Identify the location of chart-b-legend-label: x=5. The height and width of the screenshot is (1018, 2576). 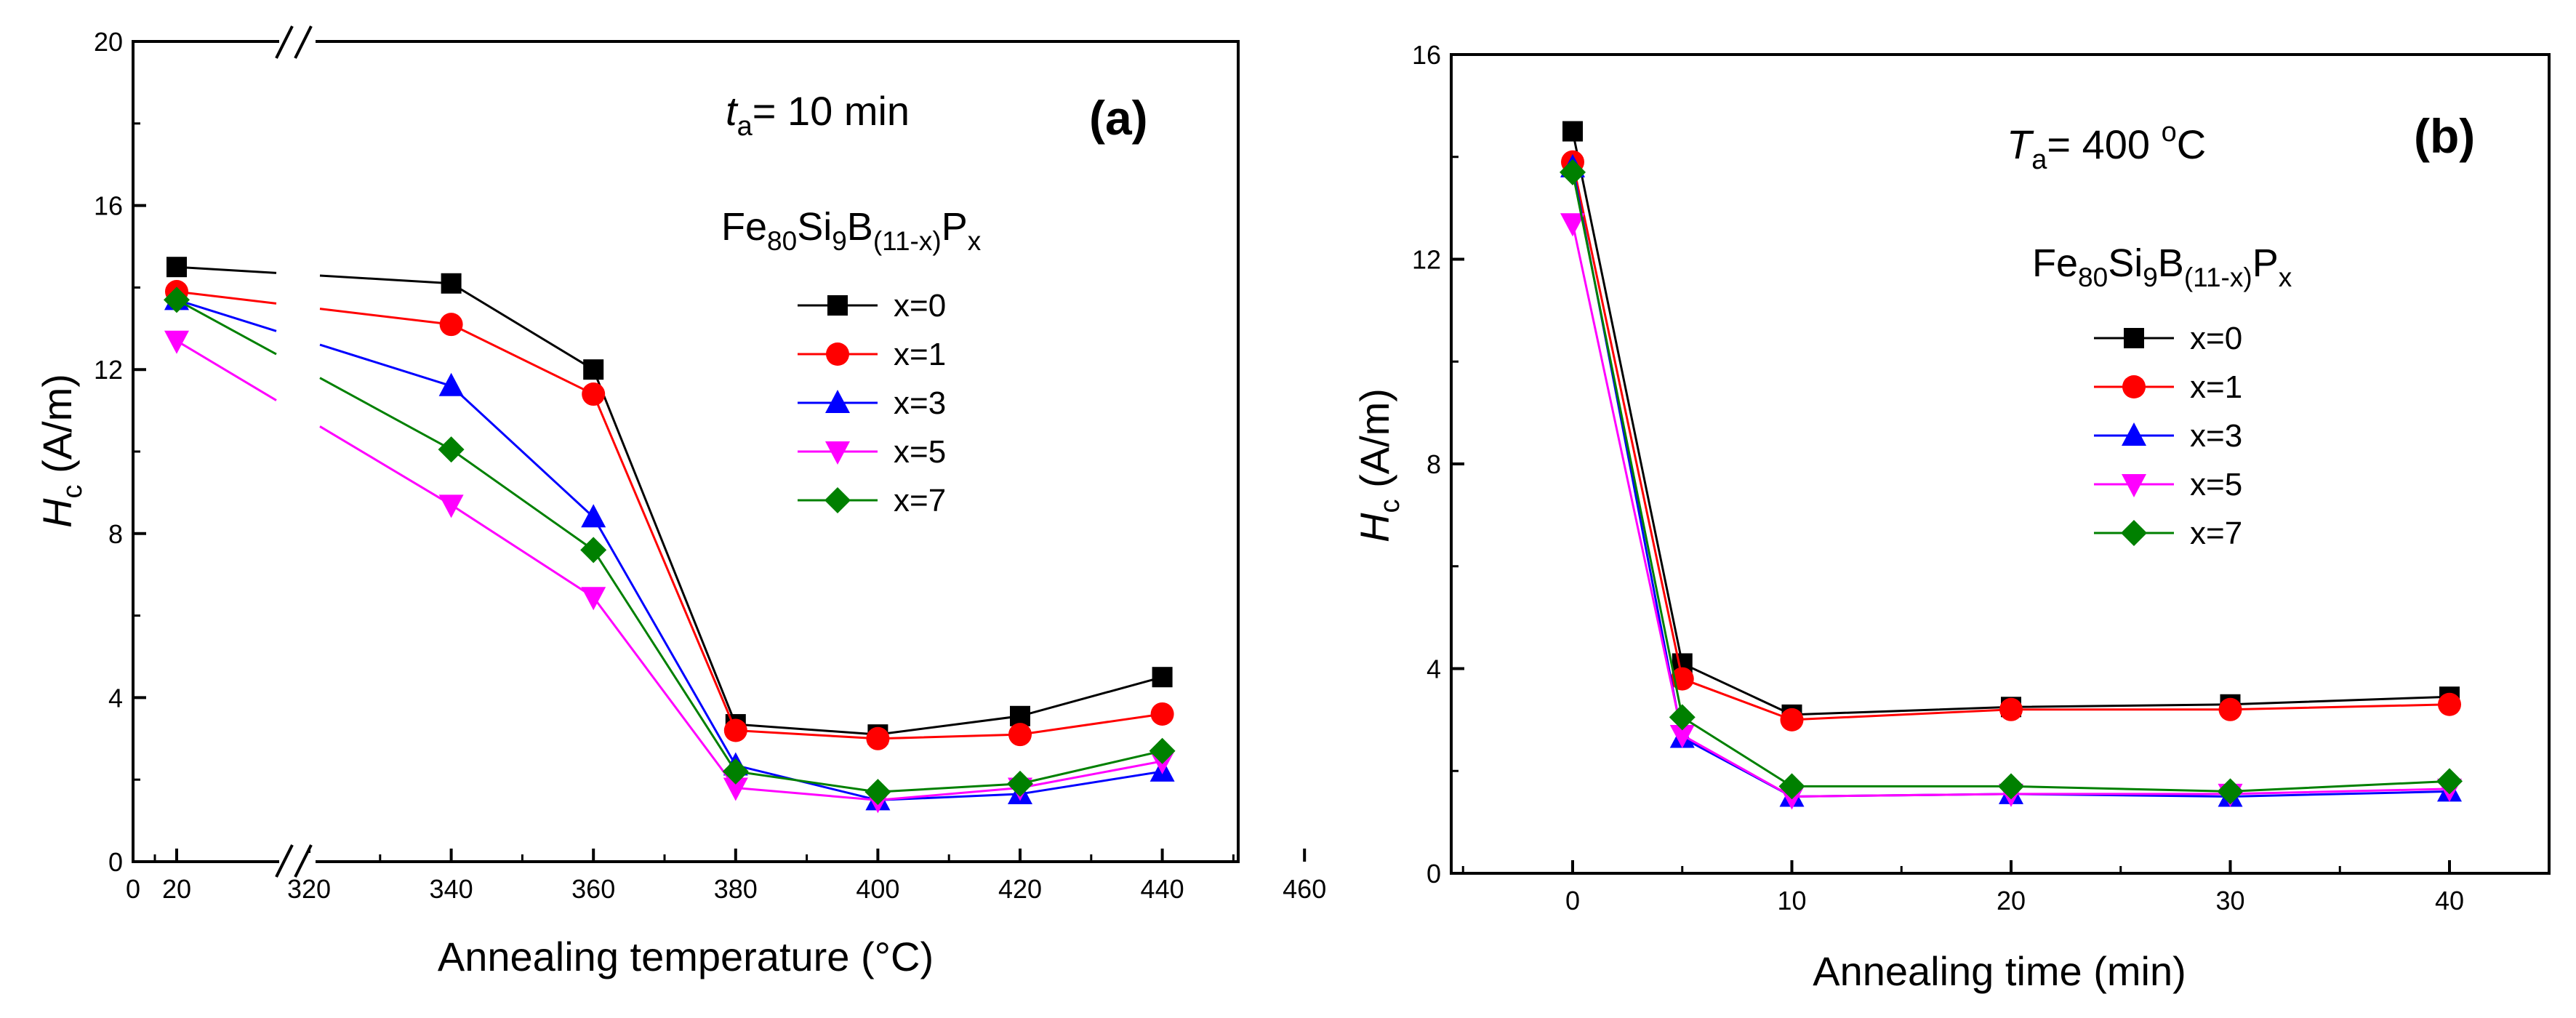
(2216, 484).